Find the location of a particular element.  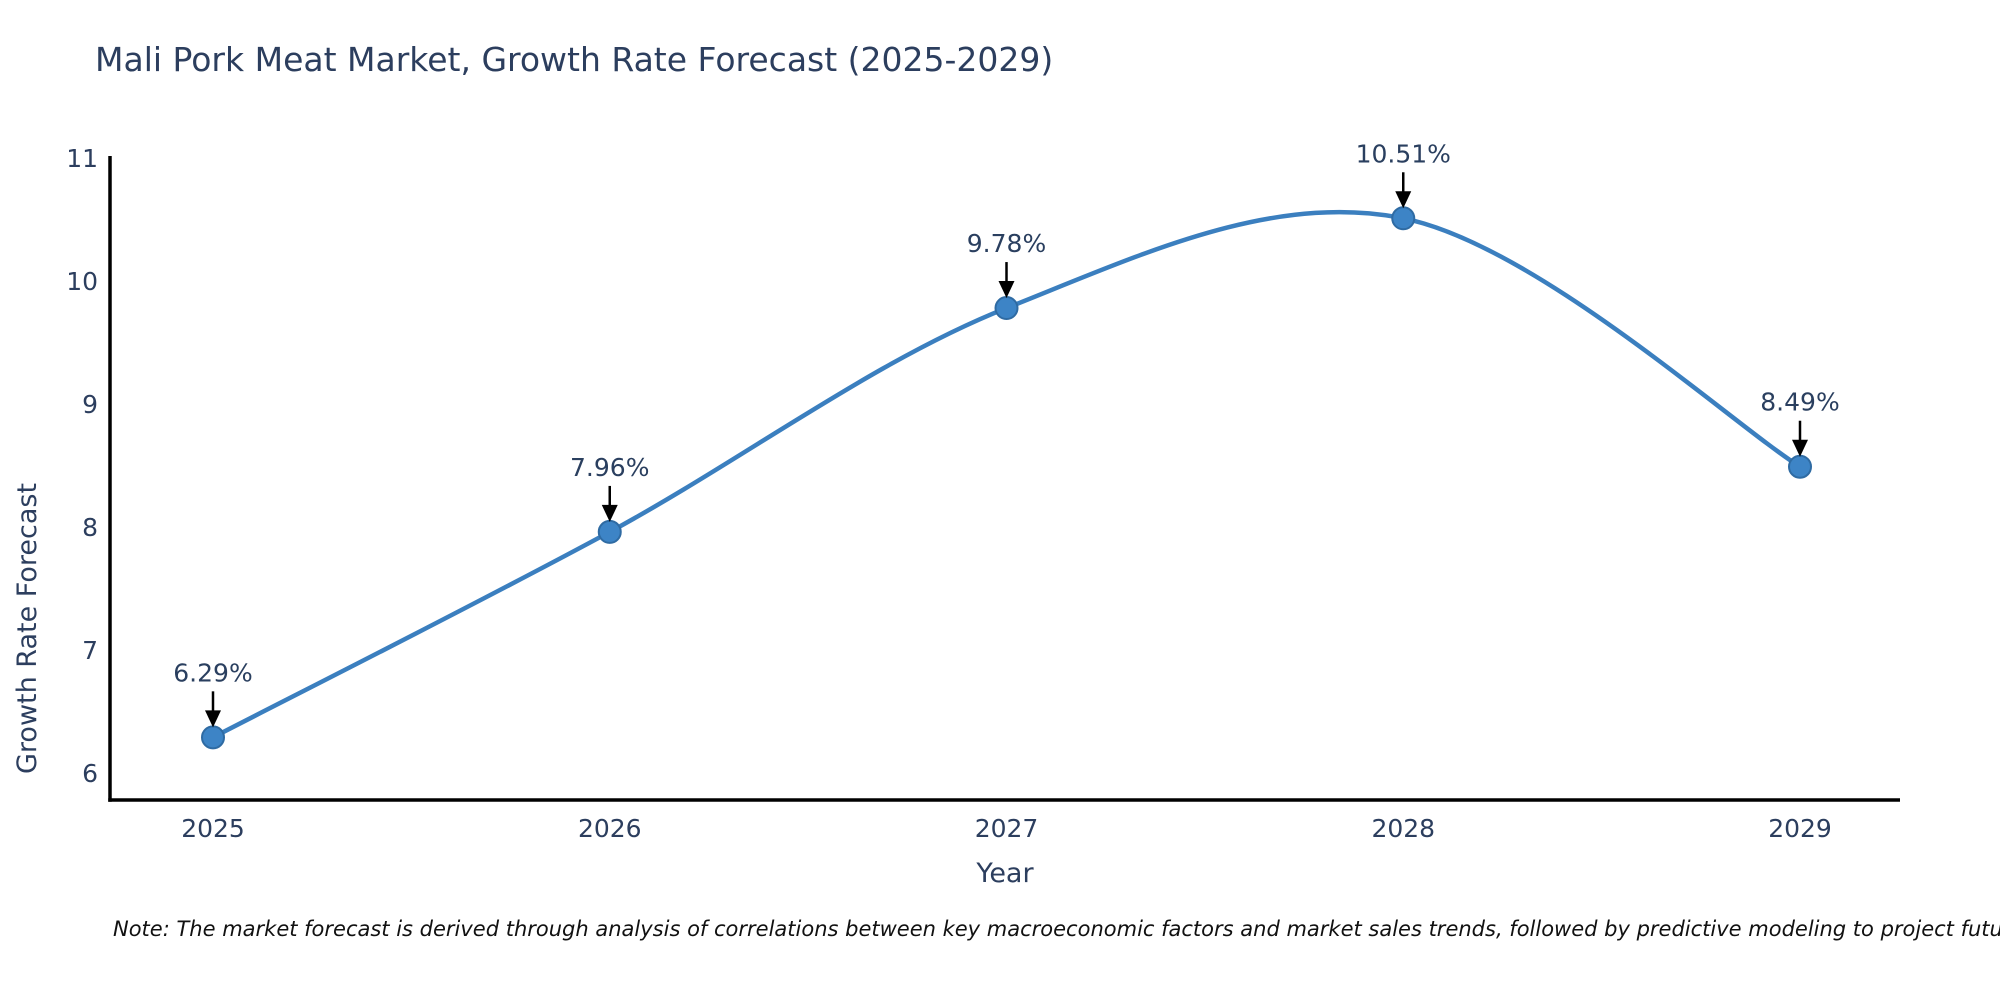

annotation-label: 10.51% is located at coordinates (1403, 153).